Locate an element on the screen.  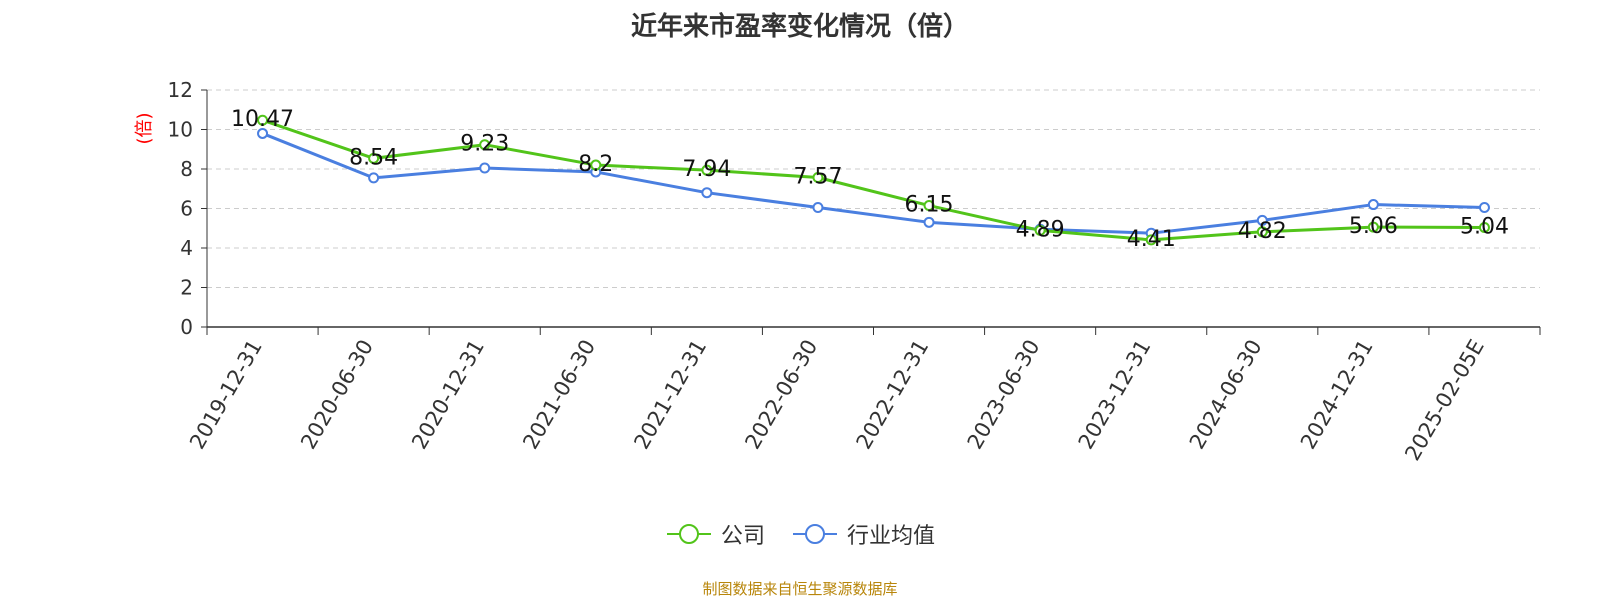
data-label: 8.2 is located at coordinates (595, 164).